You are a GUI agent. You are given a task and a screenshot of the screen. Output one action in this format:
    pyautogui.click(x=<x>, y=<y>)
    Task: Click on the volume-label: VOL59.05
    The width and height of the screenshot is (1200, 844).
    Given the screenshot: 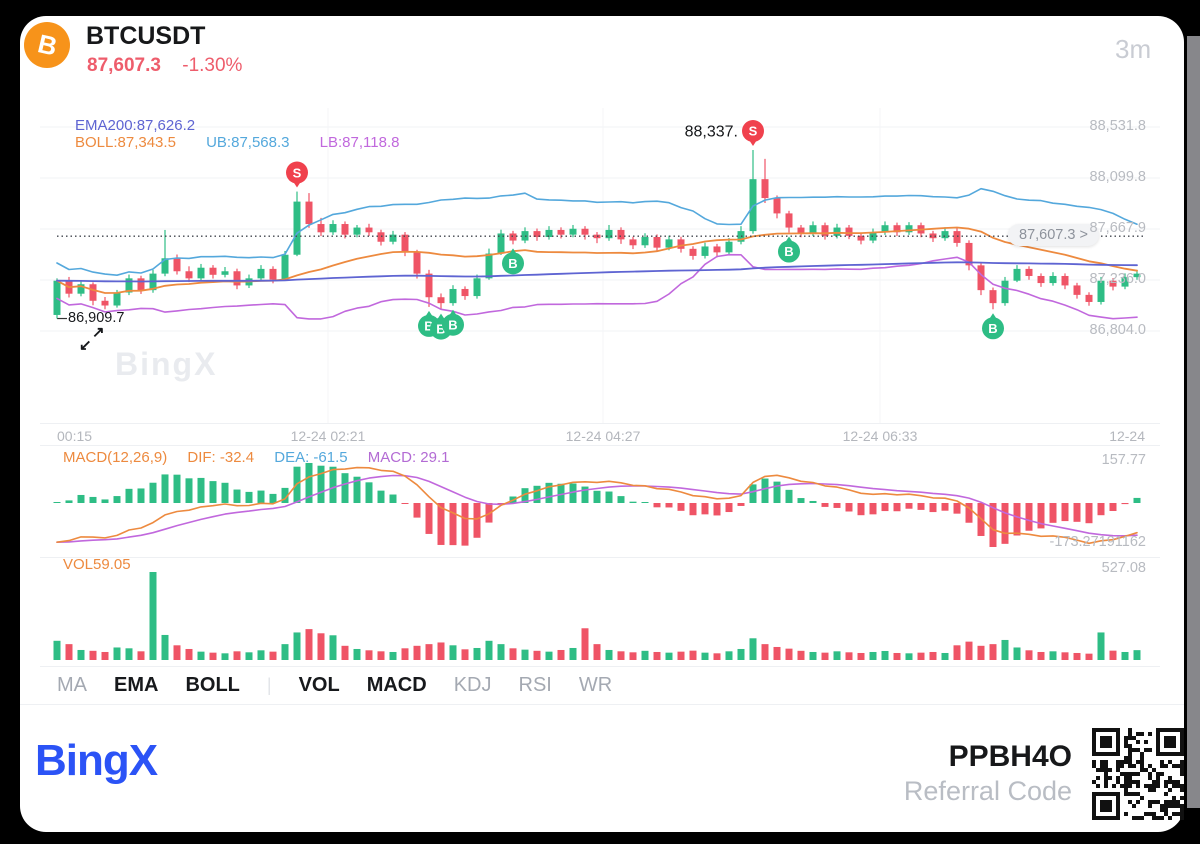 What is the action you would take?
    pyautogui.click(x=97, y=564)
    